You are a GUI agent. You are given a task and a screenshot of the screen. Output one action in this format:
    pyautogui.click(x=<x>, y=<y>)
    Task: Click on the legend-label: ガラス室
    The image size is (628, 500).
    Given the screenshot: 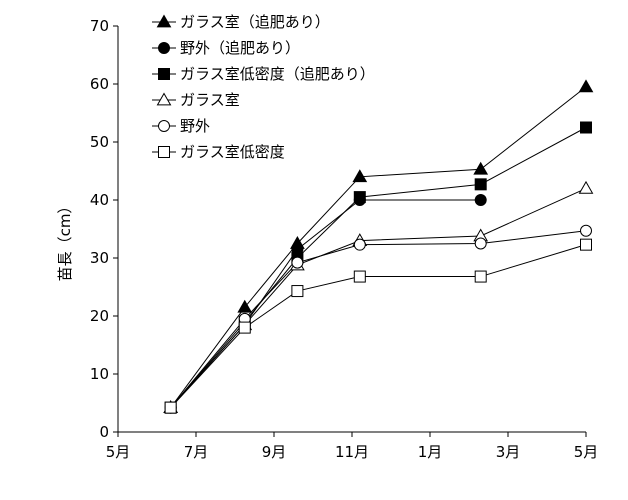 What is the action you would take?
    pyautogui.click(x=210, y=100)
    